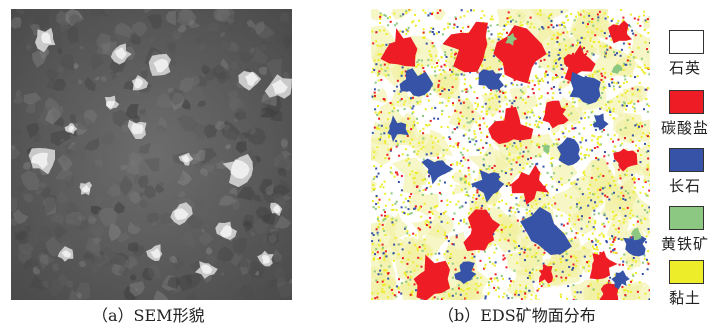 Image resolution: width=715 pixels, height=331 pixels. What do you see at coordinates (685, 186) in the screenshot?
I see `legend-label-feldspar: 长石` at bounding box center [685, 186].